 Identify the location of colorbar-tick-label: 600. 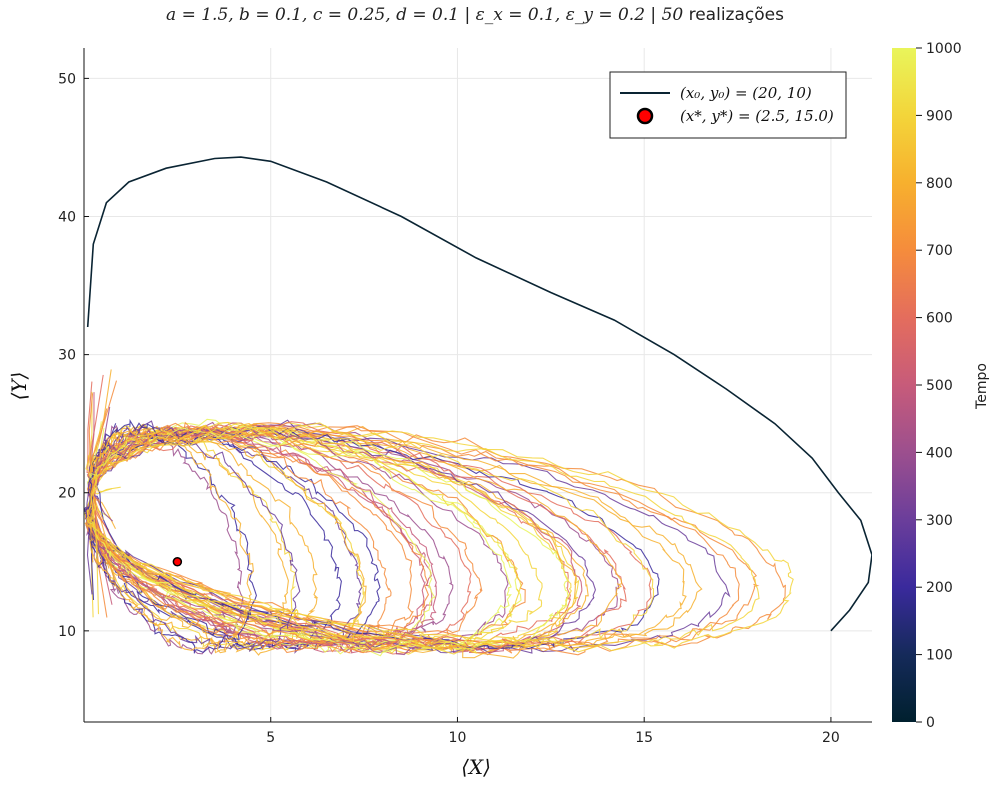
(939, 319).